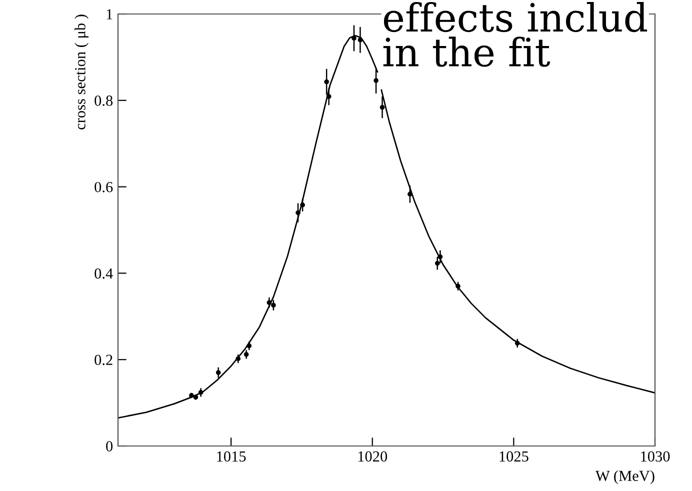  Describe the element at coordinates (231, 456) in the screenshot. I see `x-tick-label: 1015` at that location.